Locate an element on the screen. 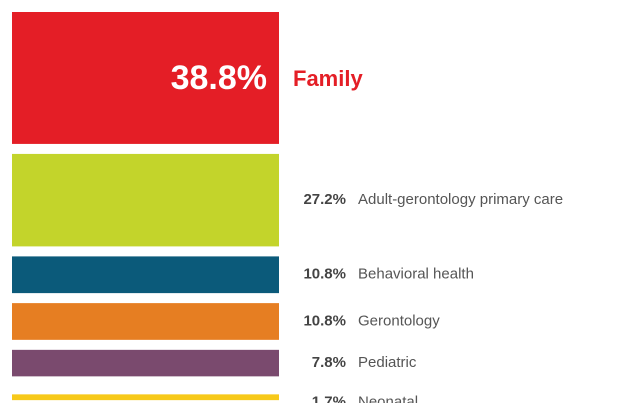 The width and height of the screenshot is (630, 408). value-label: 38.8% is located at coordinates (219, 78).